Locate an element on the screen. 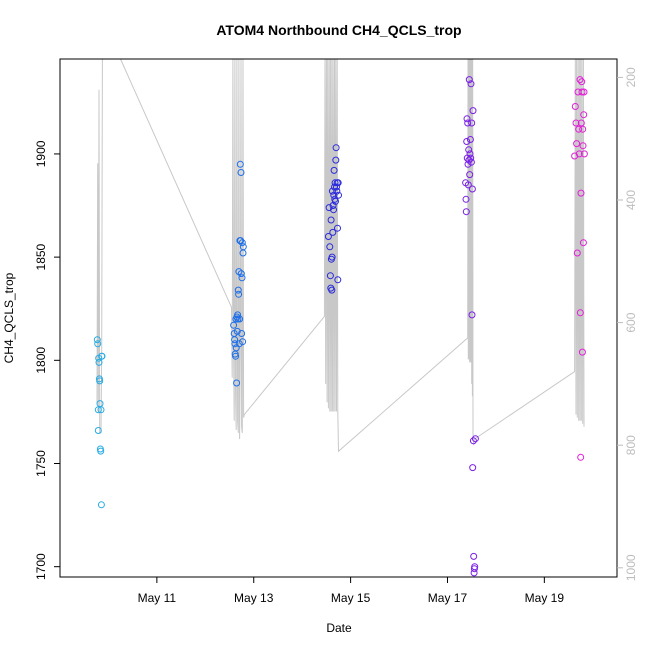 Image resolution: width=650 pixels, height=650 pixels. x-tick-label: May 19 is located at coordinates (545, 598).